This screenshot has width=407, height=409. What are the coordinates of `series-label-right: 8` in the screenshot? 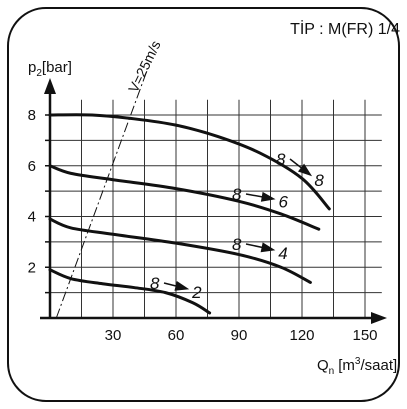 It's located at (319, 180).